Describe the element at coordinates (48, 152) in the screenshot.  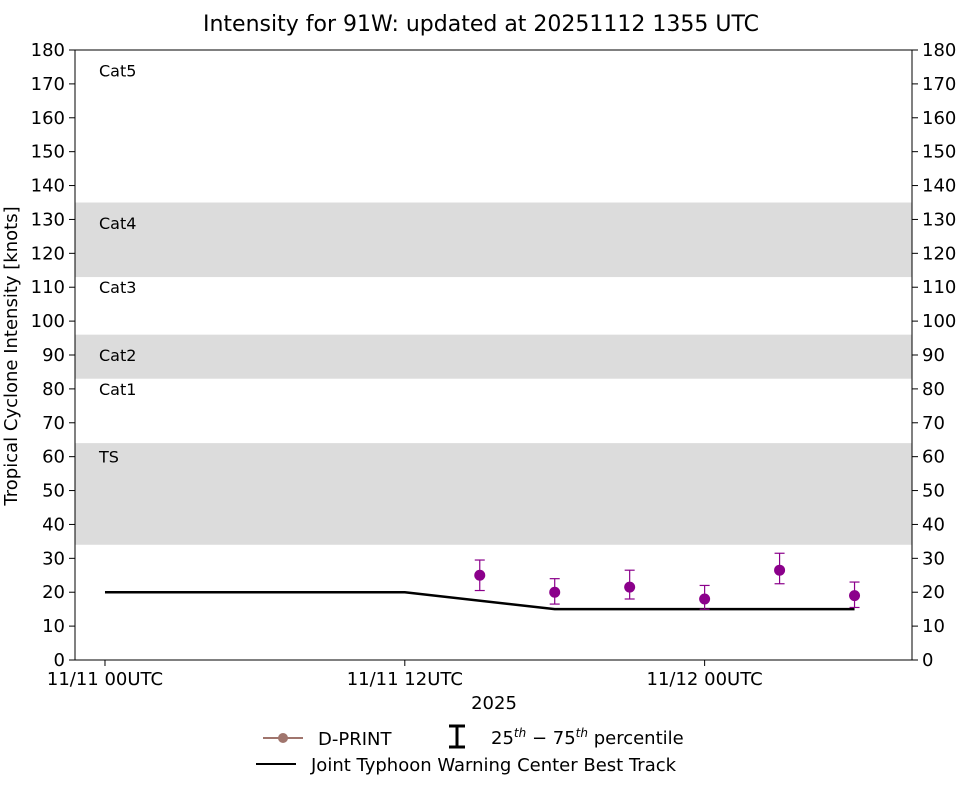
I see `y-tick-label: 150` at that location.